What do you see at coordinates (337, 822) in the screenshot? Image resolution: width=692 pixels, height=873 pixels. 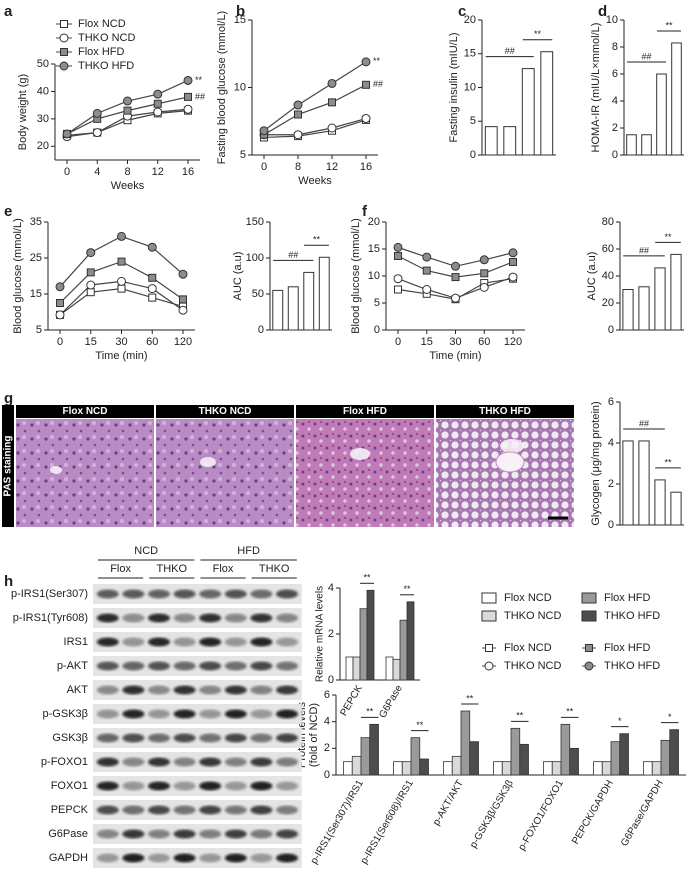 I see `x-tick-label: p-IRS1(Ser307)/IRS1` at bounding box center [337, 822].